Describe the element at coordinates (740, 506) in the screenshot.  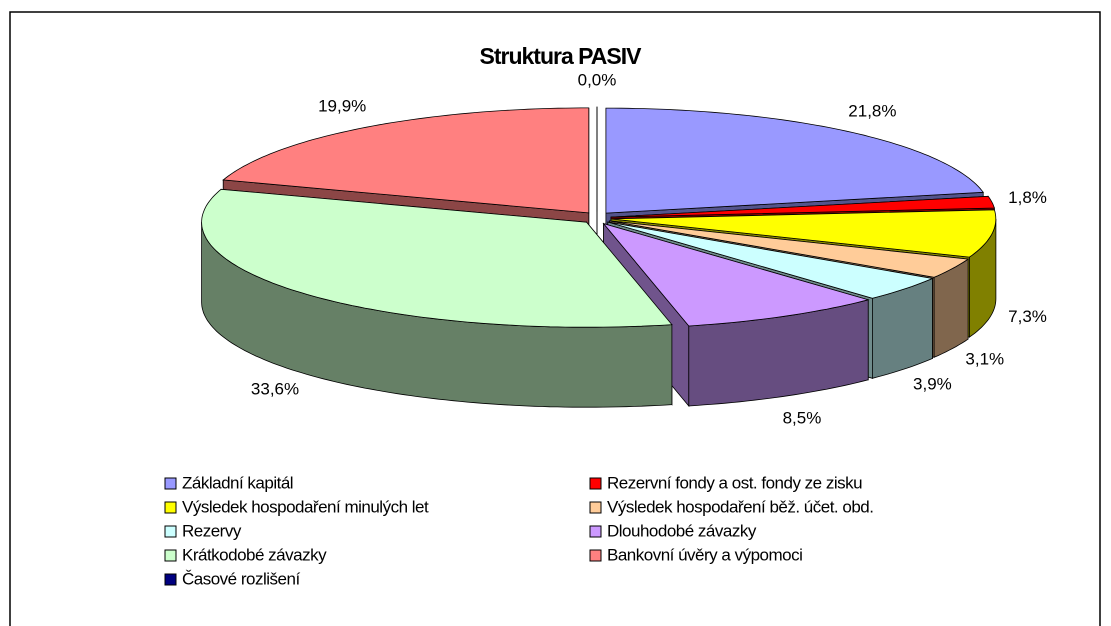
I see `legend-label: Výsledek hospodaření běž. účet. obd.` at that location.